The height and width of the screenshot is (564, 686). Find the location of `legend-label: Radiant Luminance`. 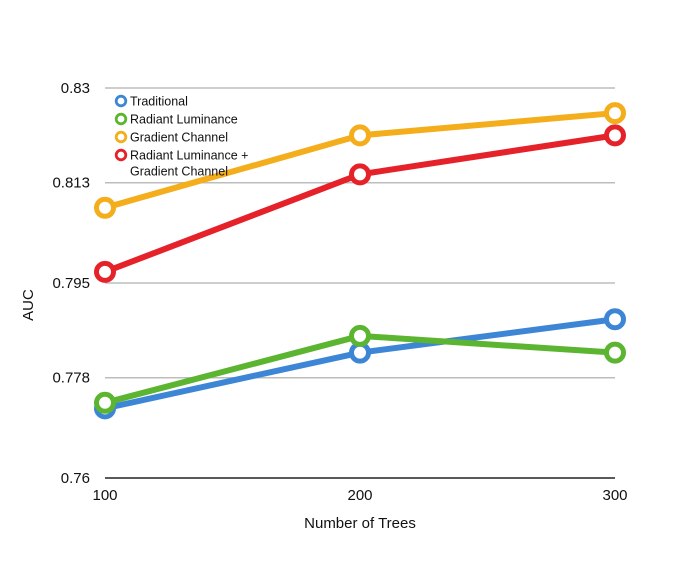

legend-label: Radiant Luminance is located at coordinates (184, 120).